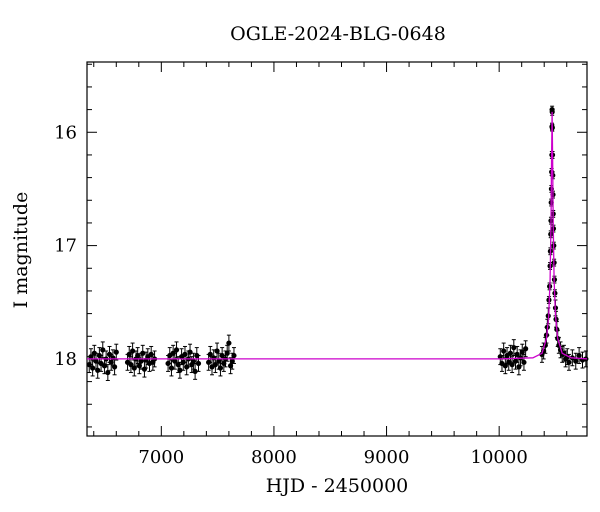  What do you see at coordinates (65, 132) in the screenshot?
I see `y-tick-label: 16` at bounding box center [65, 132].